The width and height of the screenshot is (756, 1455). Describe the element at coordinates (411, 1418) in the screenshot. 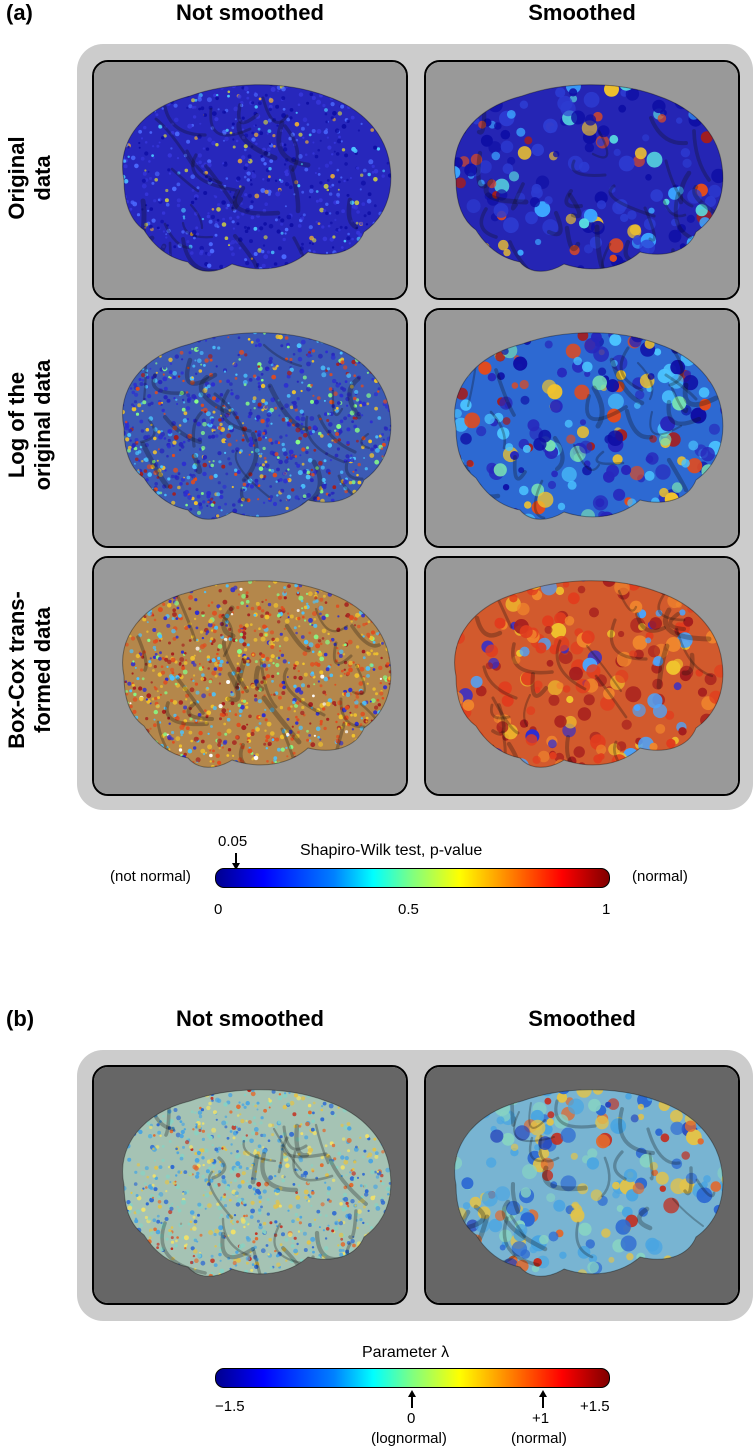

I see `colorbar-b-zero: 0` at that location.